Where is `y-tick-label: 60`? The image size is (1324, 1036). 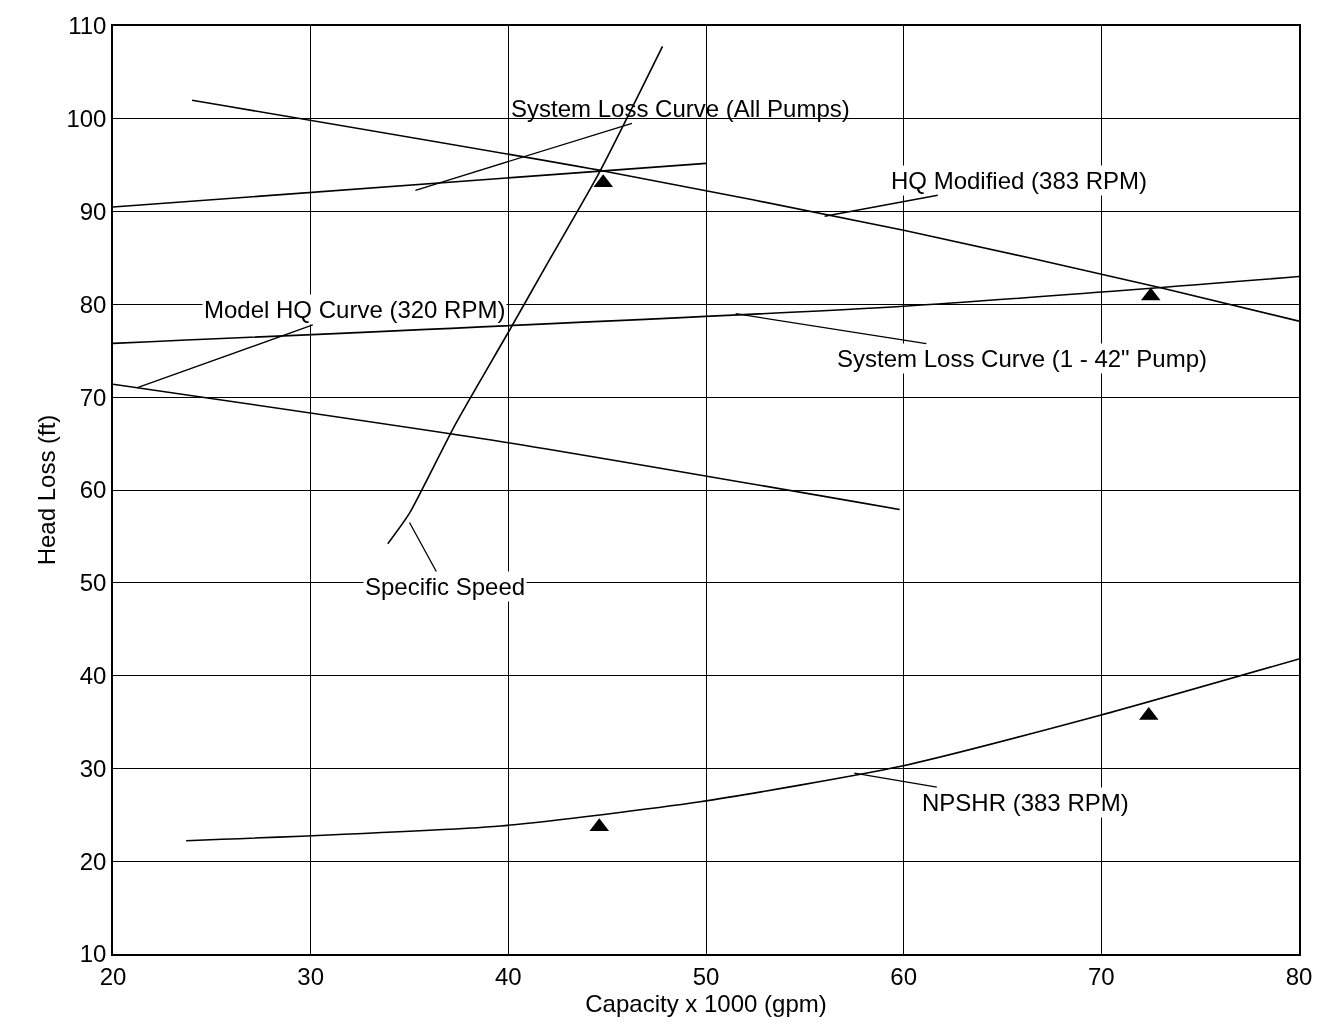 y-tick-label: 60 is located at coordinates (93, 490).